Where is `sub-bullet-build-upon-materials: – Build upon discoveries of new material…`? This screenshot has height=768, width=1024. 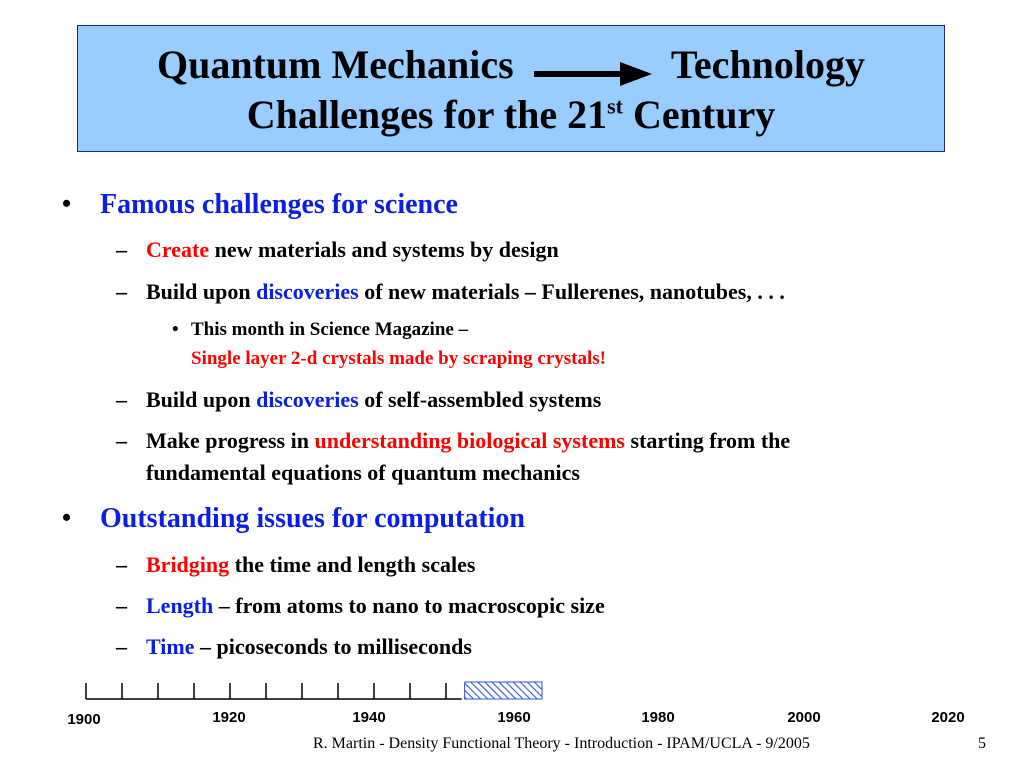
sub-bullet-build-upon-materials: – Build upon discoveries of new material… is located at coordinates (450, 292).